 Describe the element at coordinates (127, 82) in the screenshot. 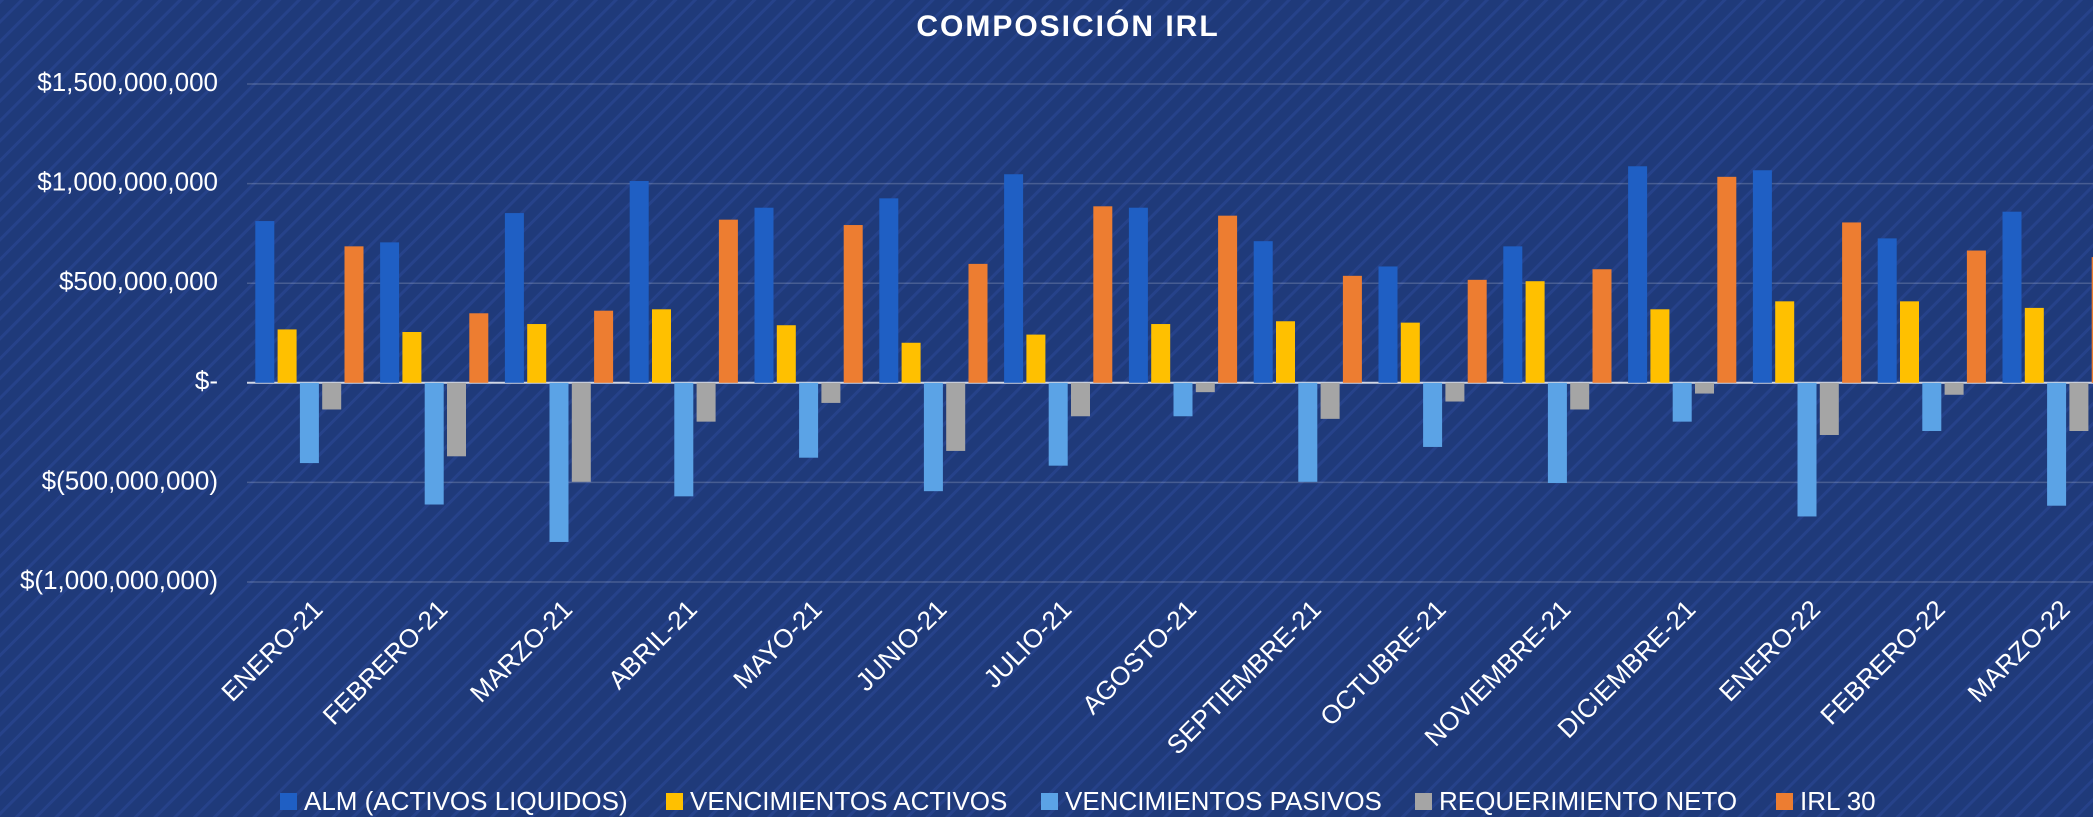

I see `y-tick-label: $1,500,000,000` at that location.